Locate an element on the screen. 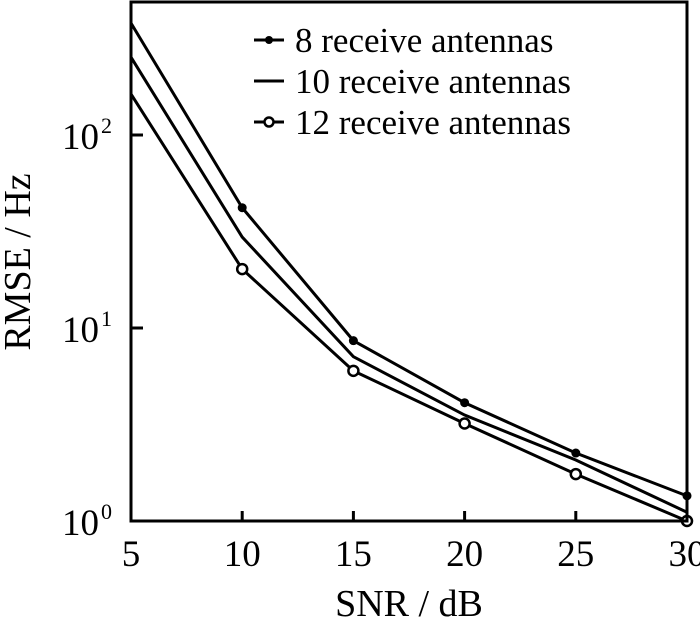  x-tick-label: 10 is located at coordinates (242, 554).